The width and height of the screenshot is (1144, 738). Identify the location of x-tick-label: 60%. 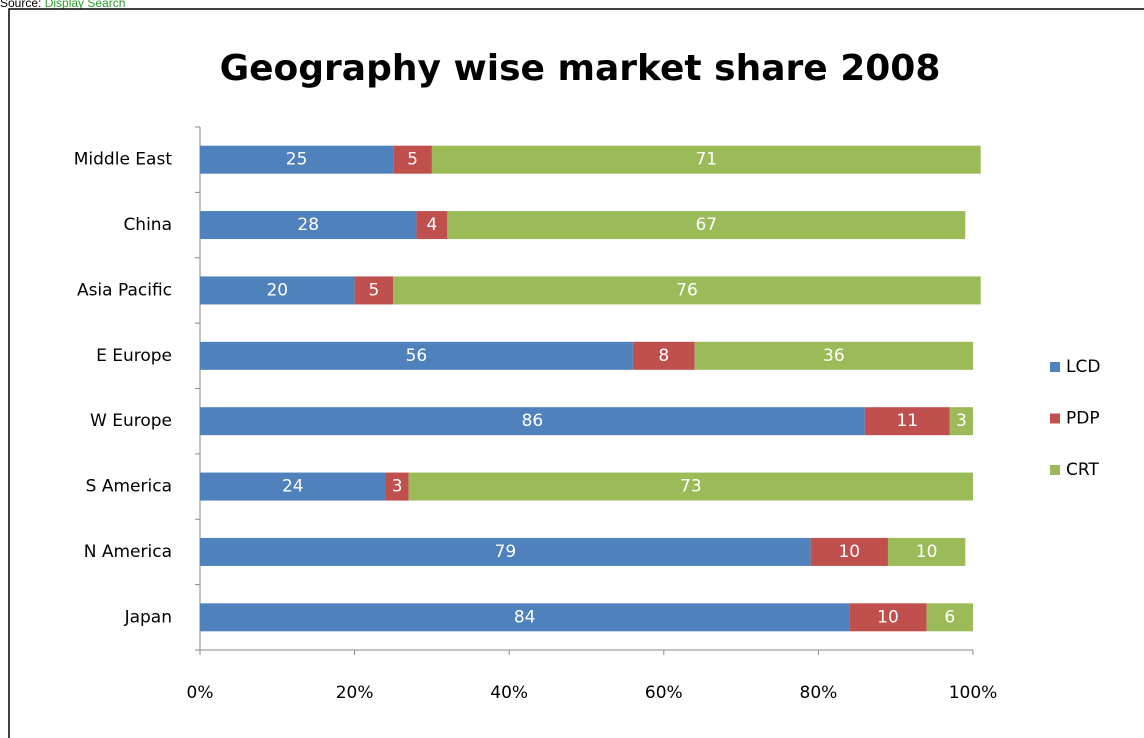
(664, 693).